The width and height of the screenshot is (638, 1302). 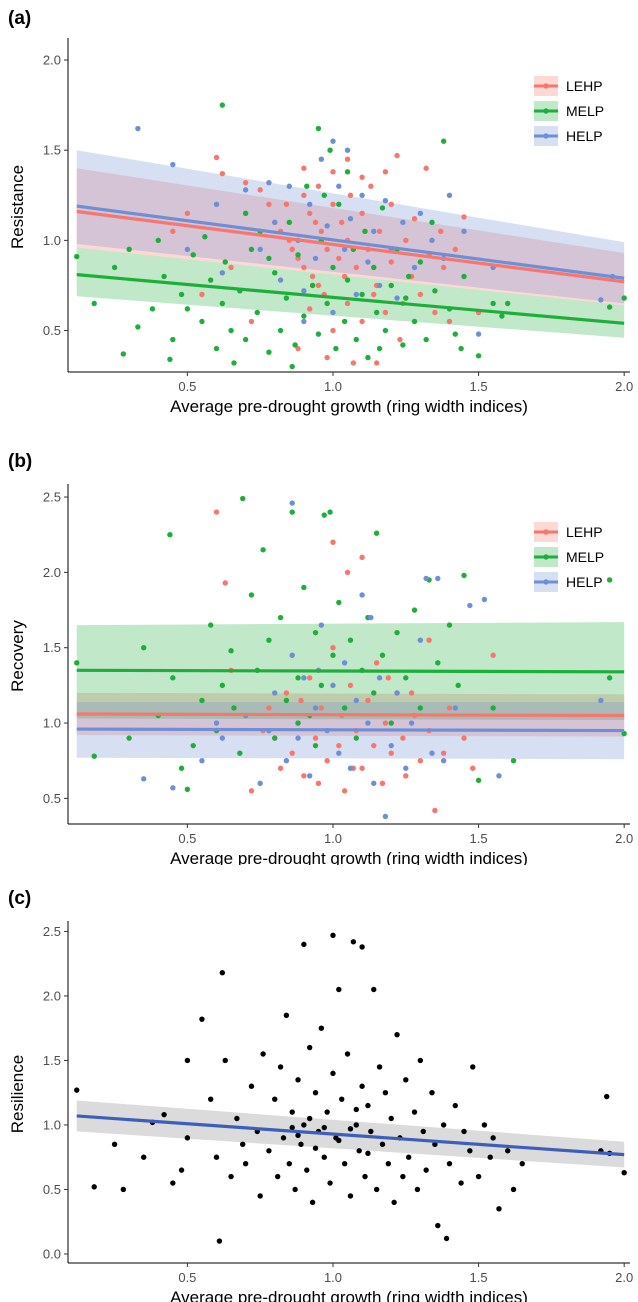 What do you see at coordinates (17, 1094) in the screenshot?
I see `y-axis-title: Resilience` at bounding box center [17, 1094].